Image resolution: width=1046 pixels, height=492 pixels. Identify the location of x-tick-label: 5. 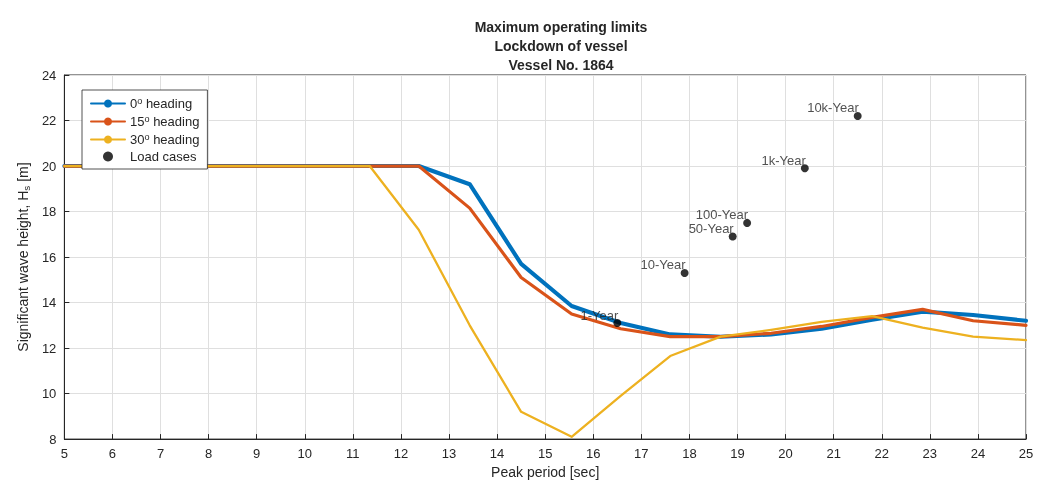
(64, 454).